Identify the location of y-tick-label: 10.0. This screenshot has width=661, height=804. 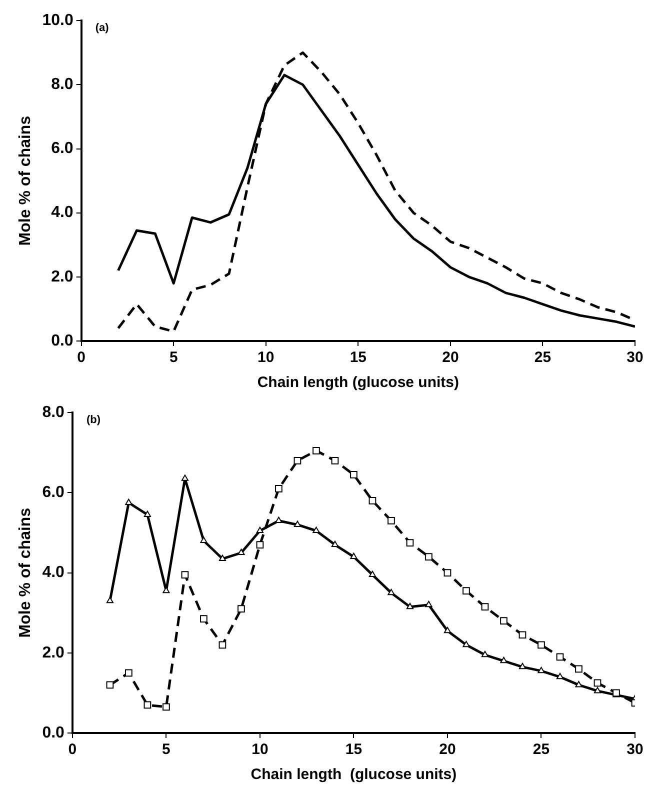
(58, 21).